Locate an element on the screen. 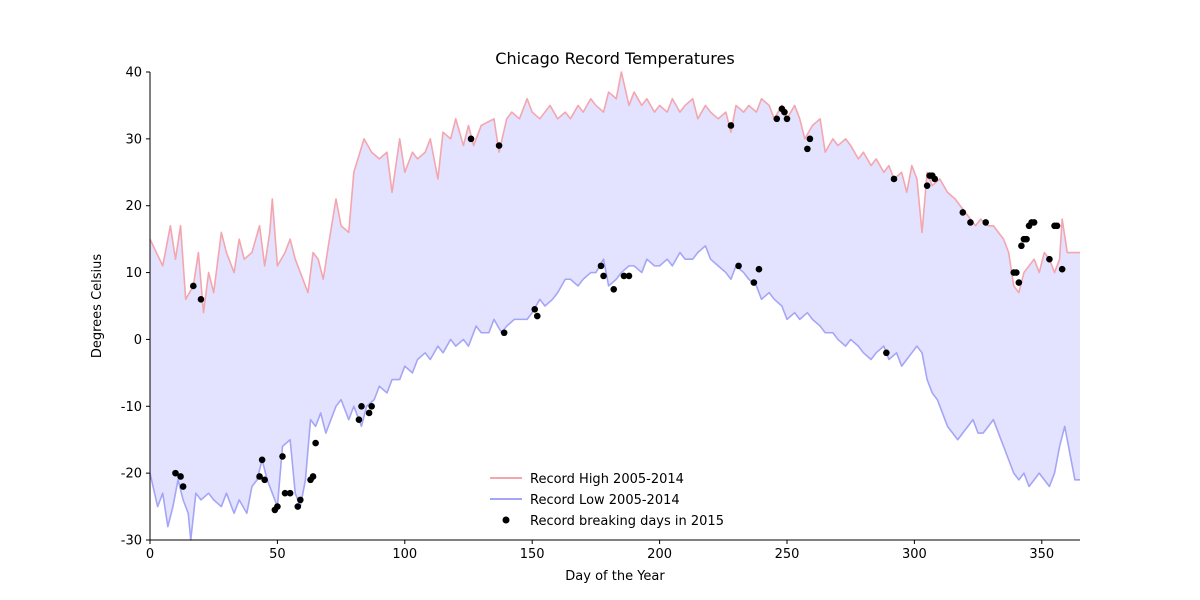 Image resolution: width=1200 pixels, height=600 pixels. x-tick-label: 200 is located at coordinates (659, 554).